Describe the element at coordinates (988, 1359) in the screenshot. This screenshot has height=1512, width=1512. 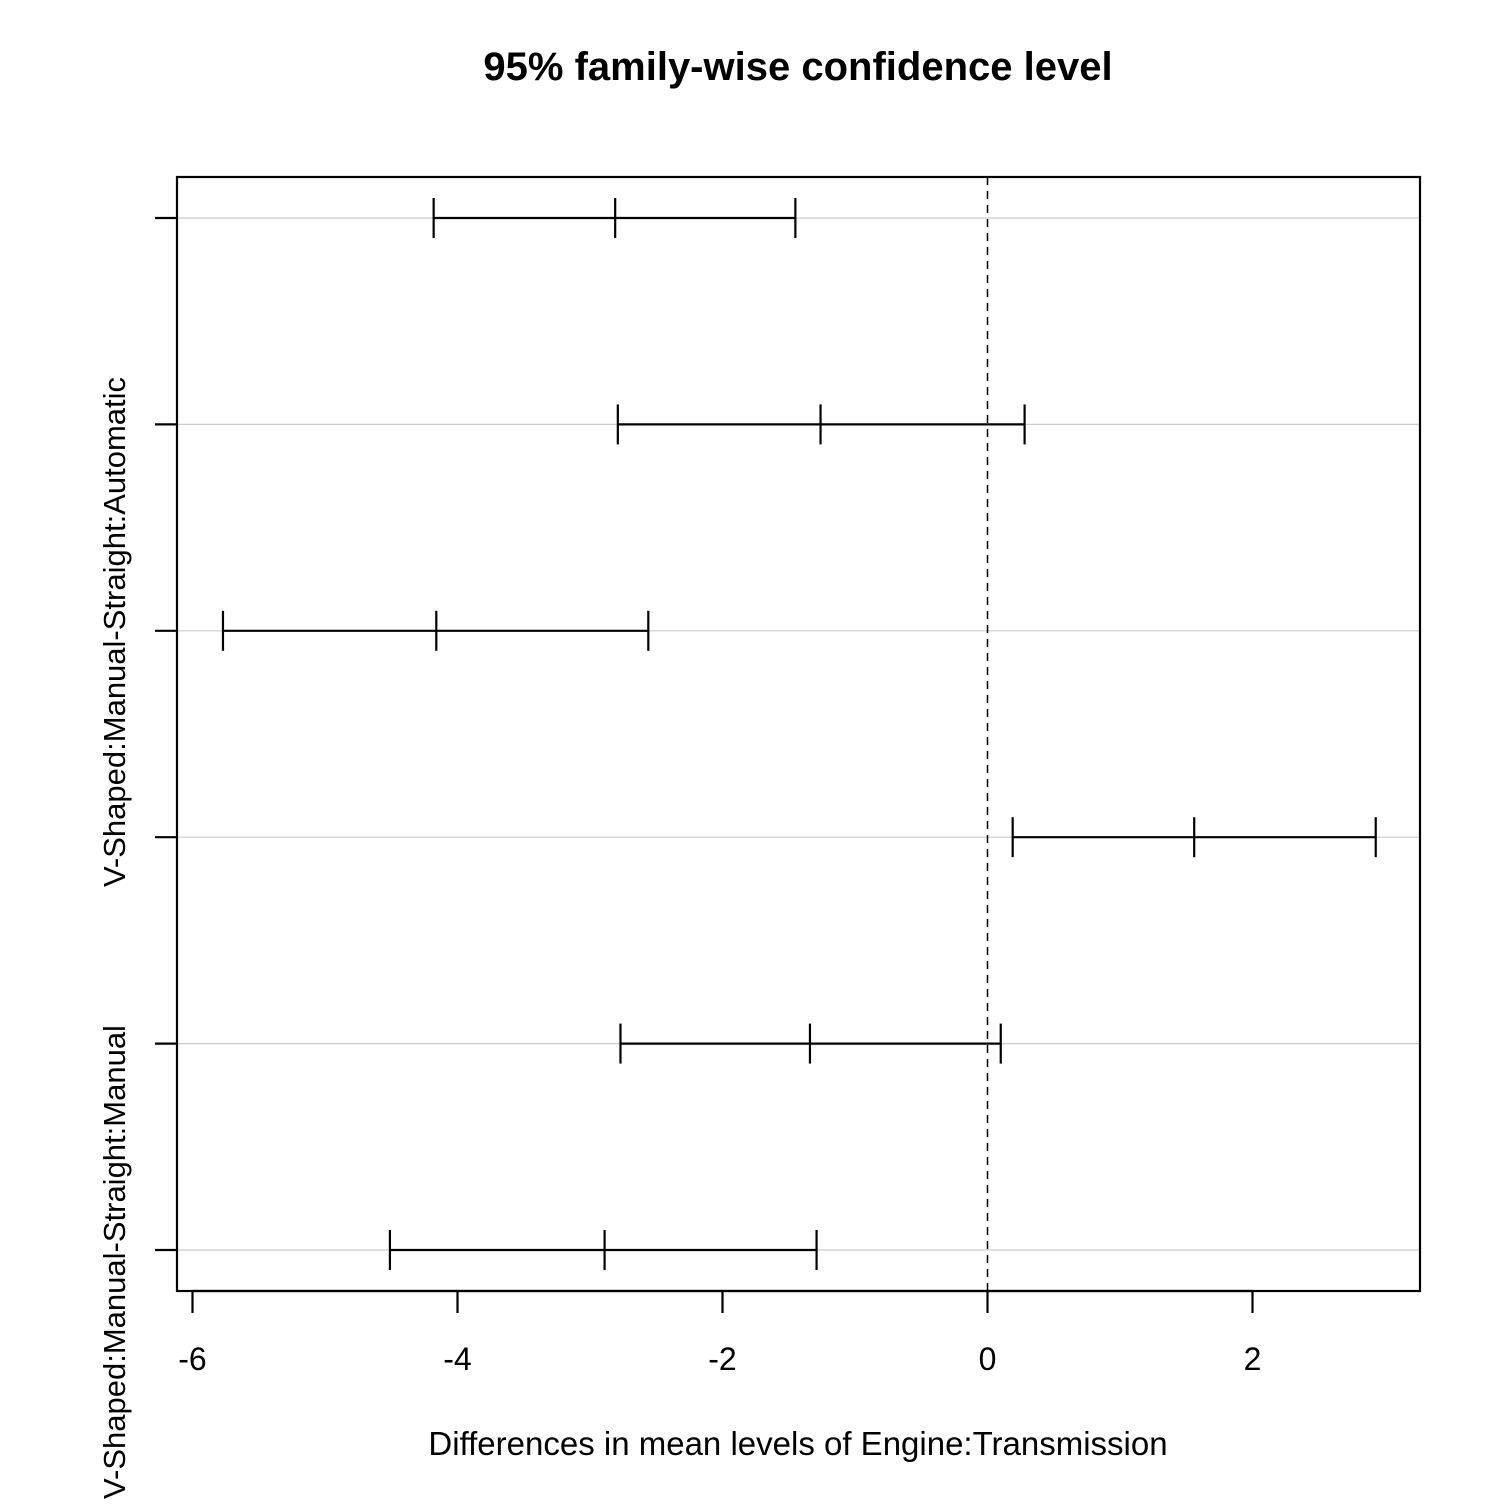
I see `x-tick-label: 0` at that location.